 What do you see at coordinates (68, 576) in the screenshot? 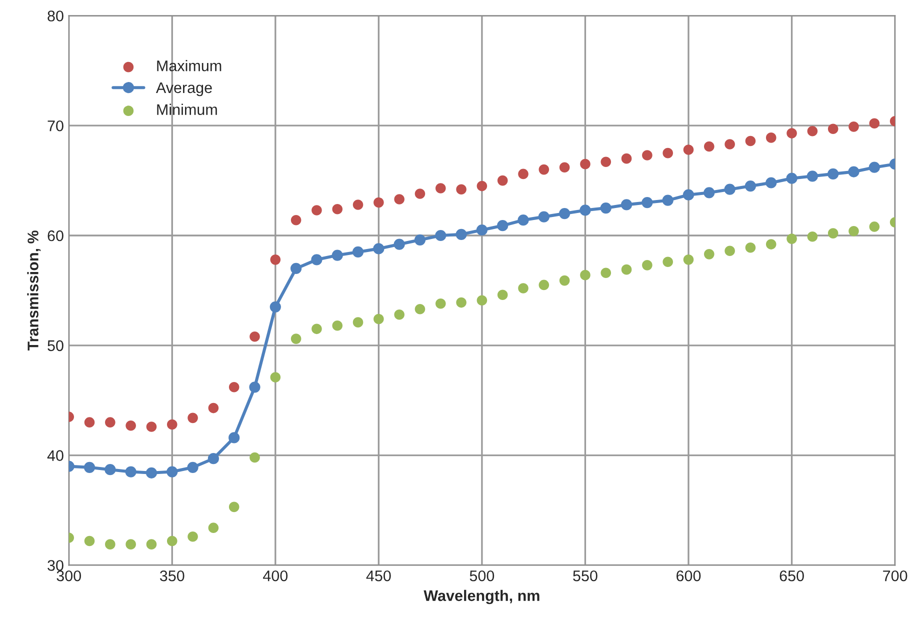
I see `x-tick-label: 300` at bounding box center [68, 576].